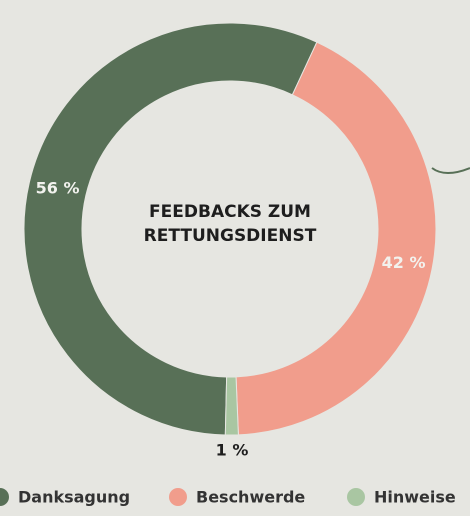  Describe the element at coordinates (404, 262) in the screenshot. I see `value-label: 42 %` at that location.